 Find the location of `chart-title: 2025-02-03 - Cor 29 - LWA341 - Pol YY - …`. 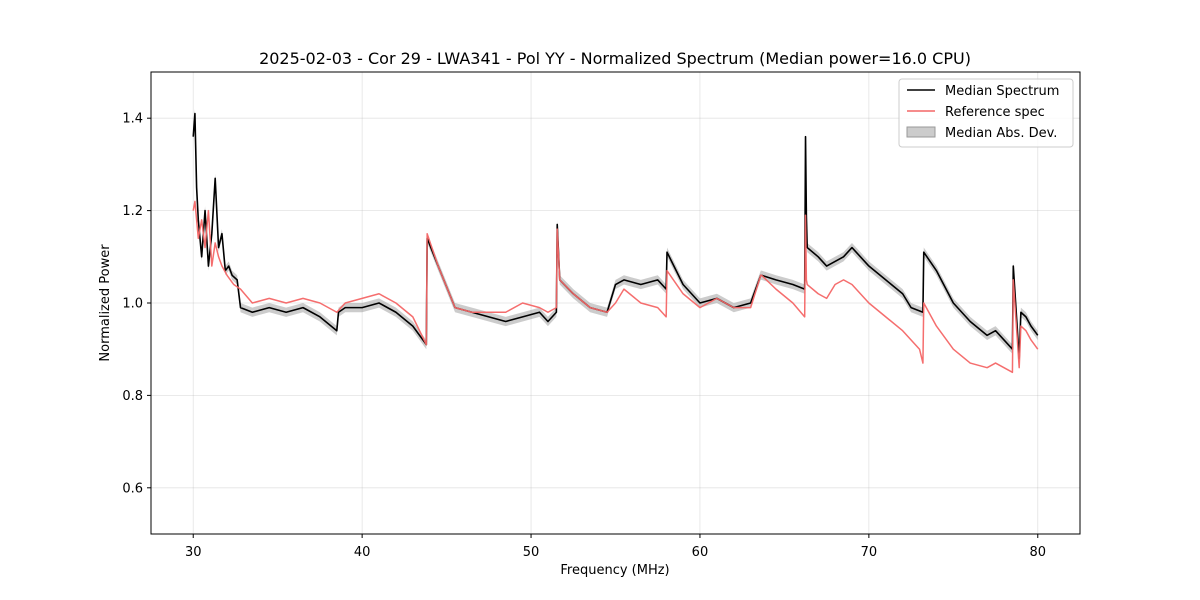

chart-title: 2025-02-03 - Cor 29 - LWA341 - Pol YY - … is located at coordinates (615, 58).